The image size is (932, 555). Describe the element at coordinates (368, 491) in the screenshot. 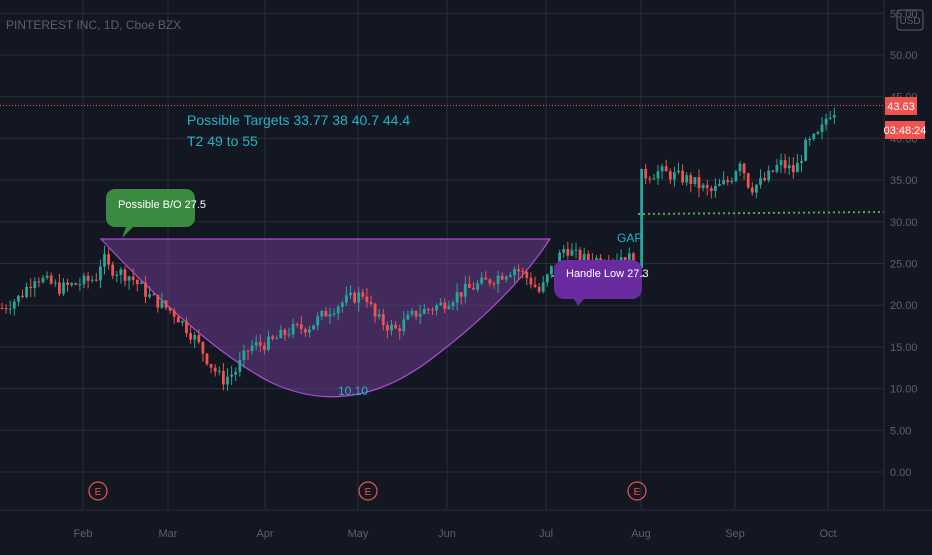

I see `earnings-marker` at that location.